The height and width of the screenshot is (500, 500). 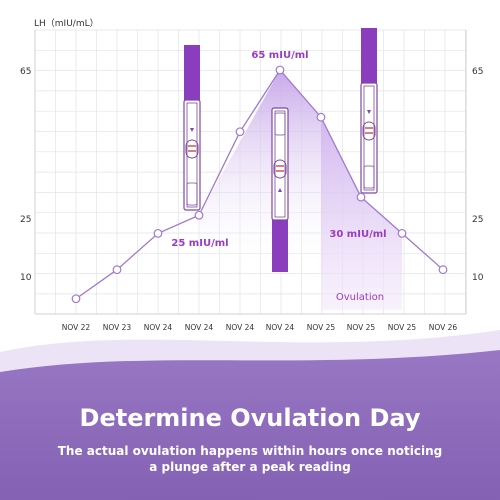 What do you see at coordinates (25, 72) in the screenshot?
I see `y-tick-left: 65` at bounding box center [25, 72].